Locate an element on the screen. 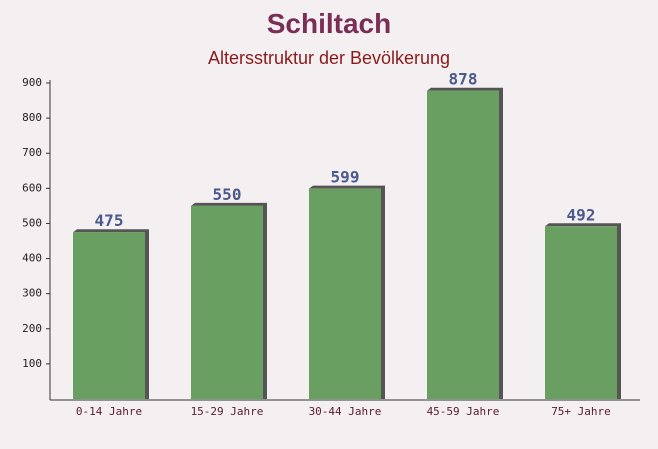 The image size is (658, 449). chart-subtitle: Altersstruktur der Bevölkerung is located at coordinates (329, 58).